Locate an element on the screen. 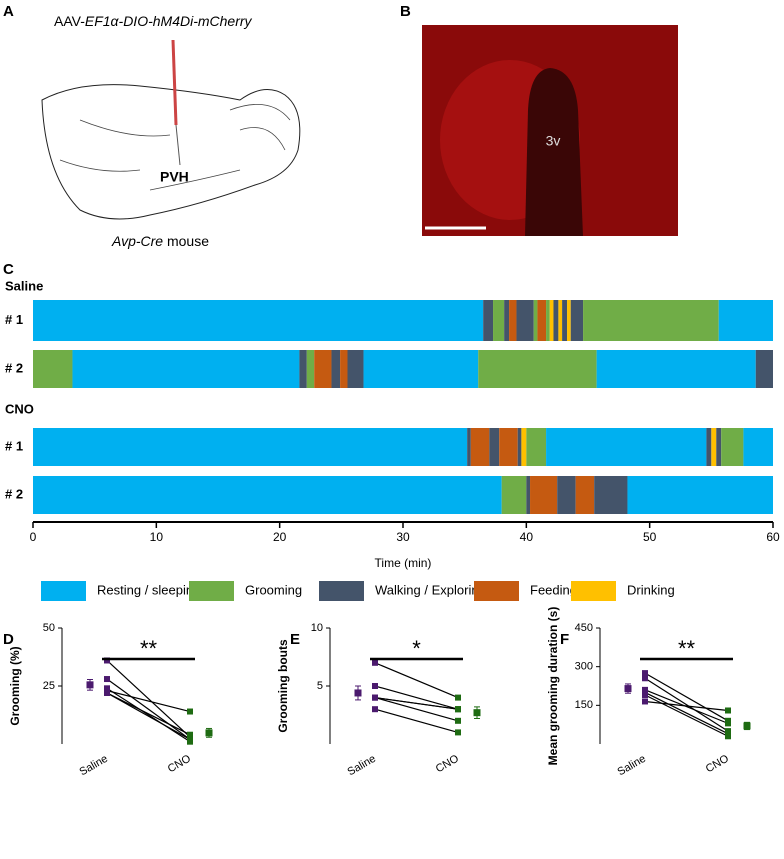 This screenshot has height=859, width=784. legend-label: Walking / Exploring is located at coordinates (430, 589).